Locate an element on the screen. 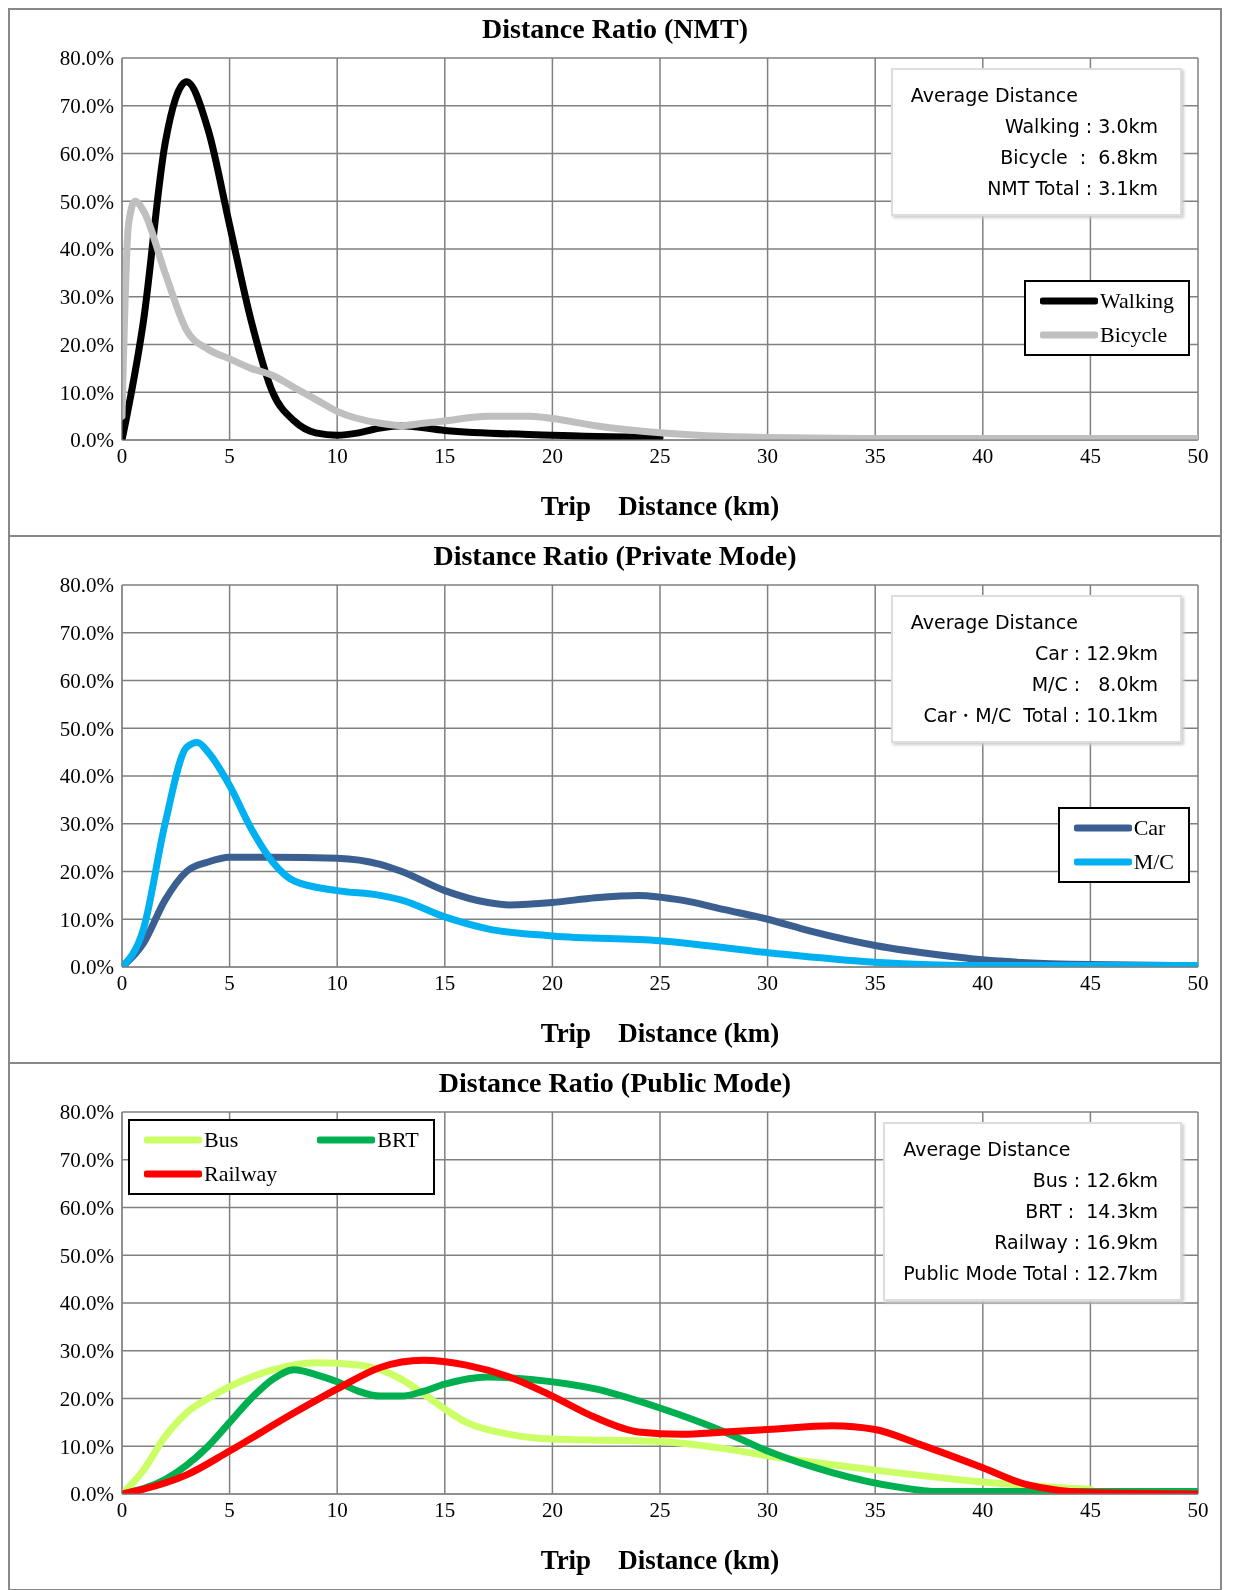  annotation: Public Mode Total : 12.7km is located at coordinates (1031, 1273).